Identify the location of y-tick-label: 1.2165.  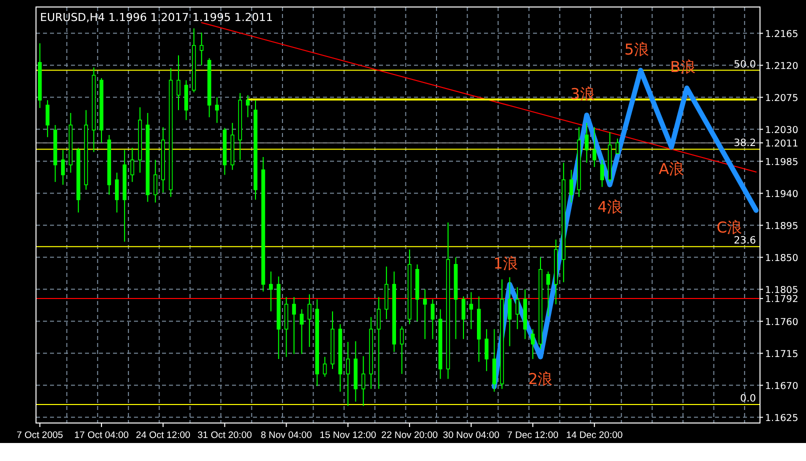
(781, 34).